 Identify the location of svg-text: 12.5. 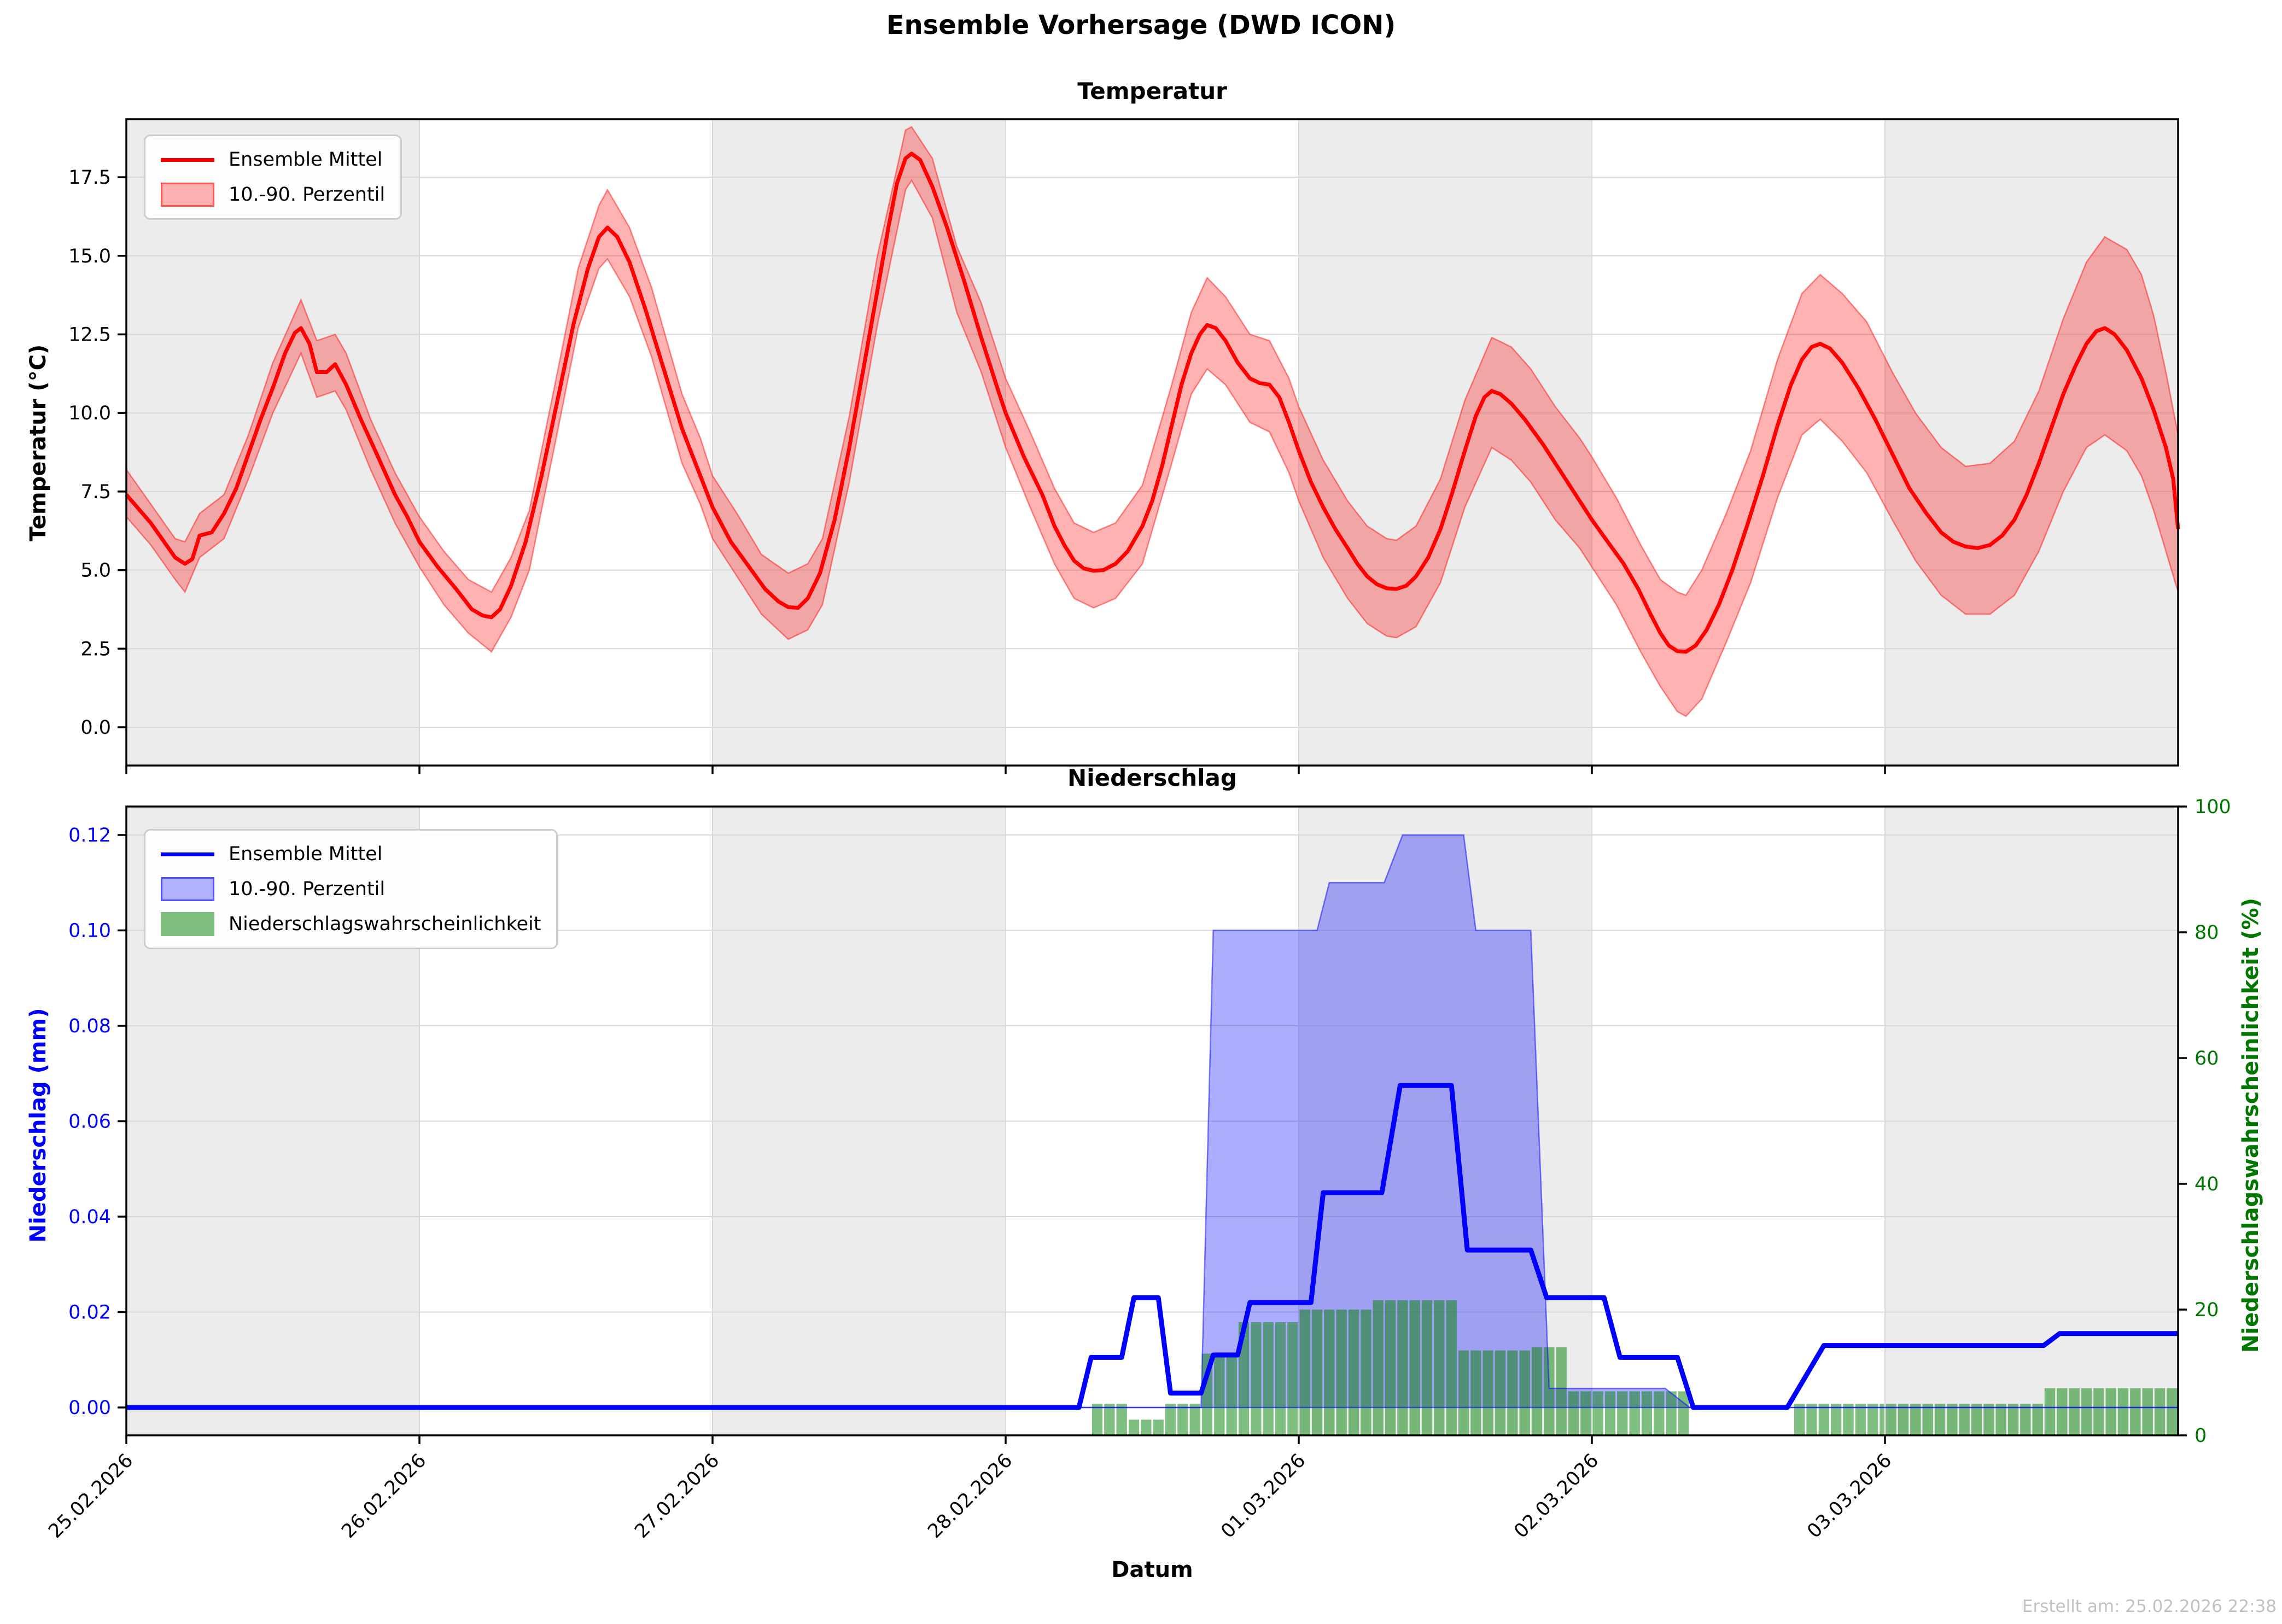
(90, 335).